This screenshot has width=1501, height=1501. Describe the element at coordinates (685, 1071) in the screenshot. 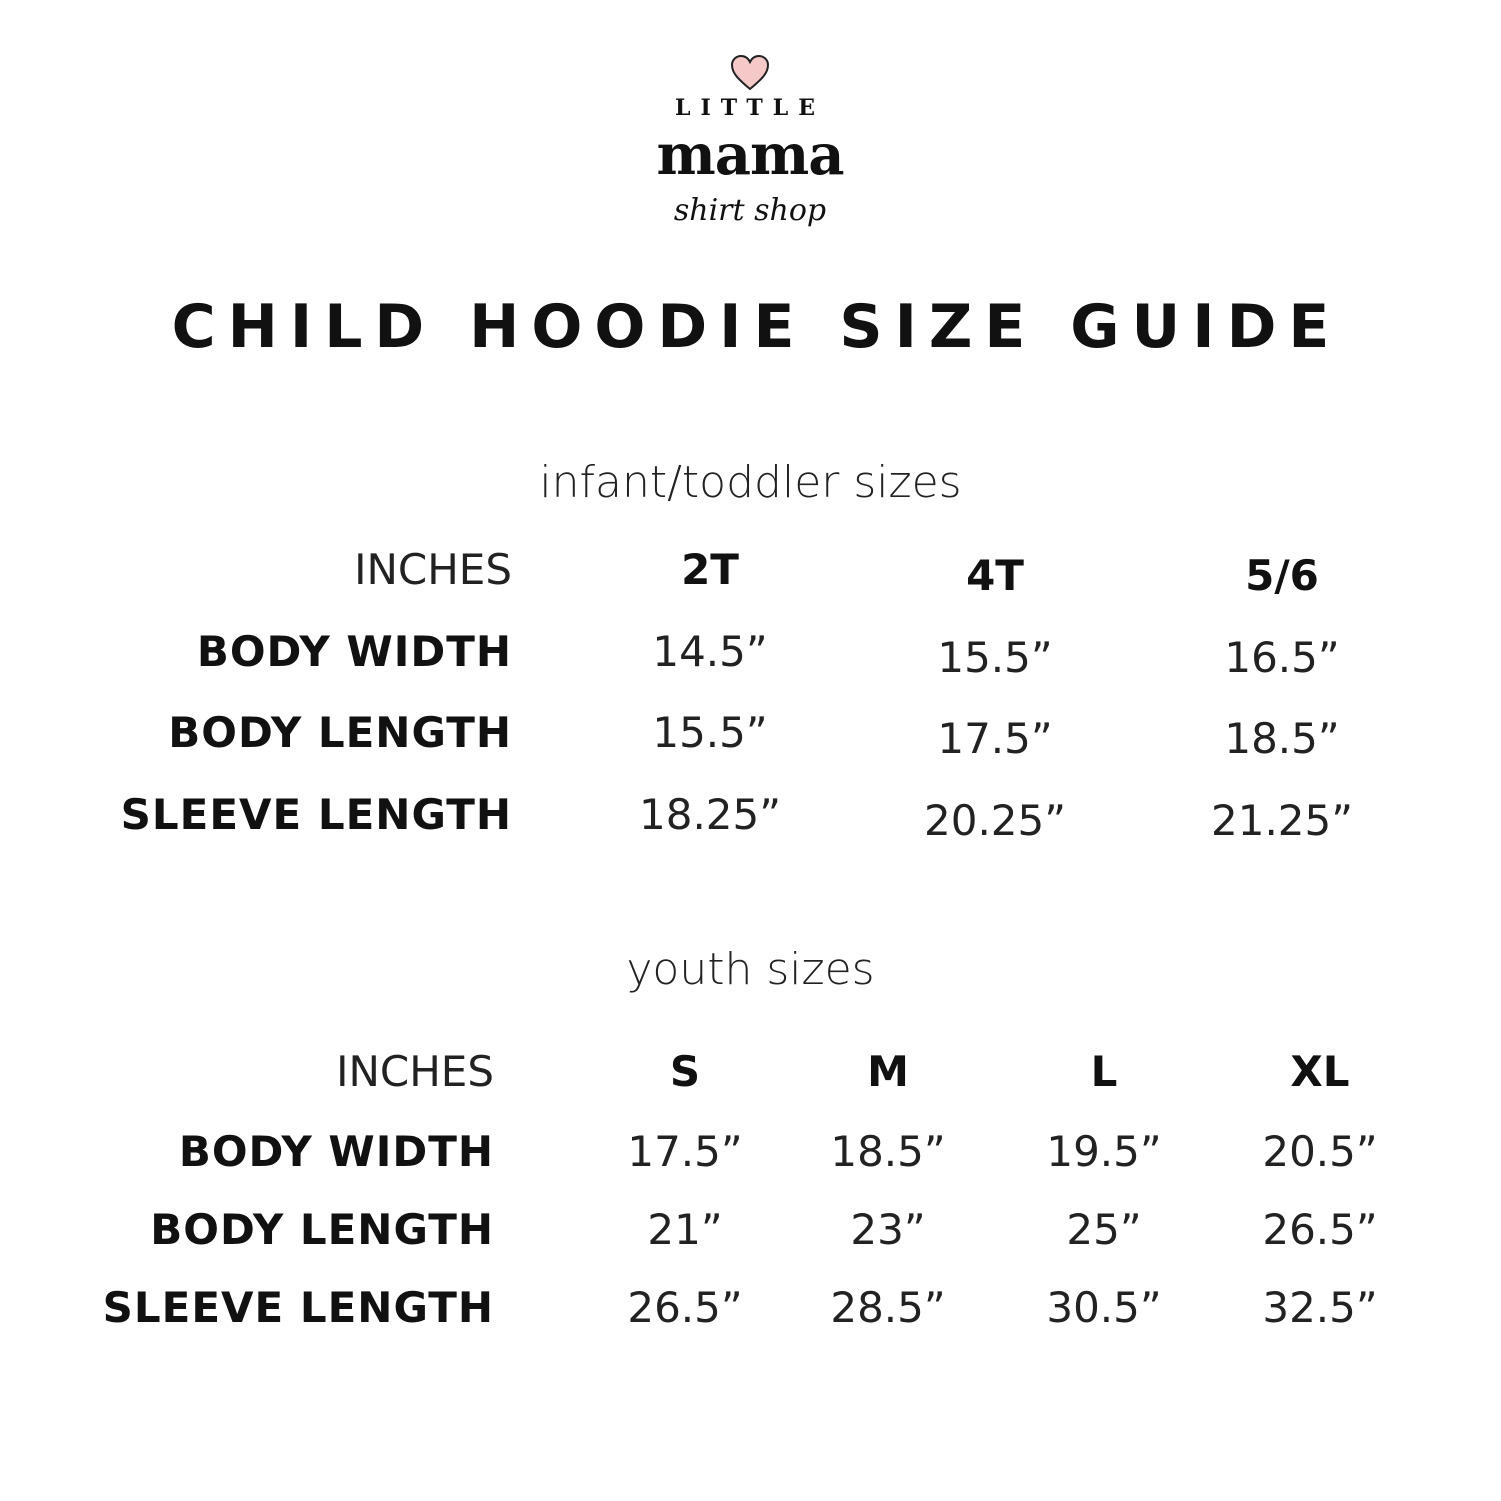

I see `size-header: S` at that location.